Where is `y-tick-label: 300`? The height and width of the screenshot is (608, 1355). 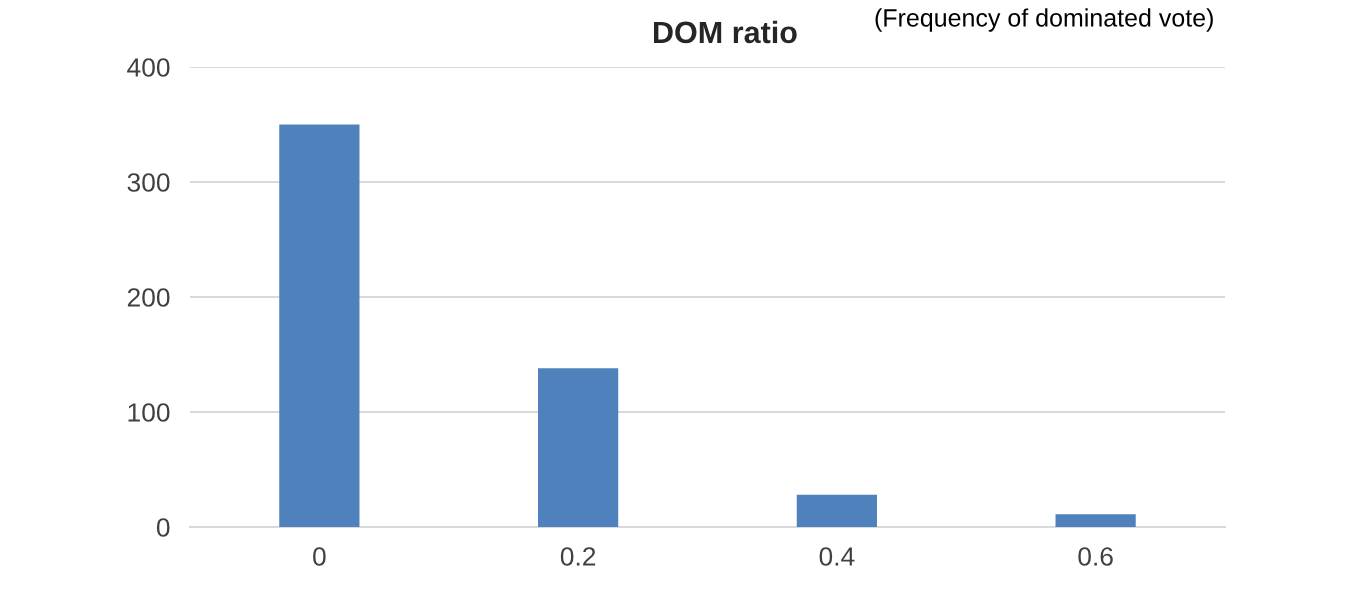 y-tick-label: 300 is located at coordinates (148, 182).